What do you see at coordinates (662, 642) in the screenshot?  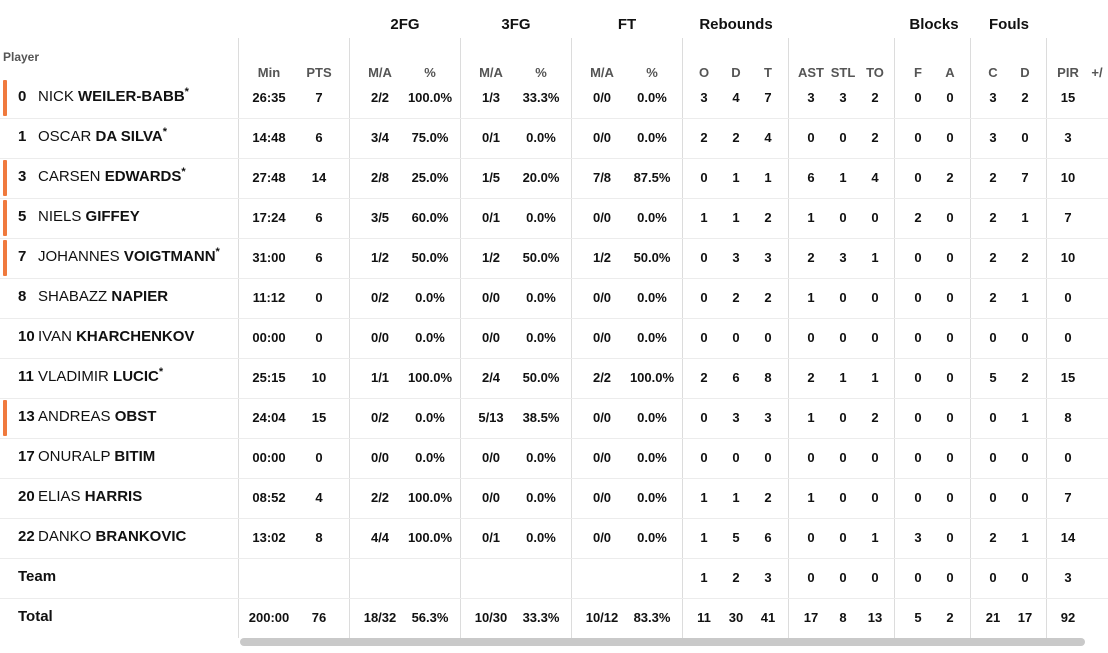 I see `horizontal-scrollbar` at bounding box center [662, 642].